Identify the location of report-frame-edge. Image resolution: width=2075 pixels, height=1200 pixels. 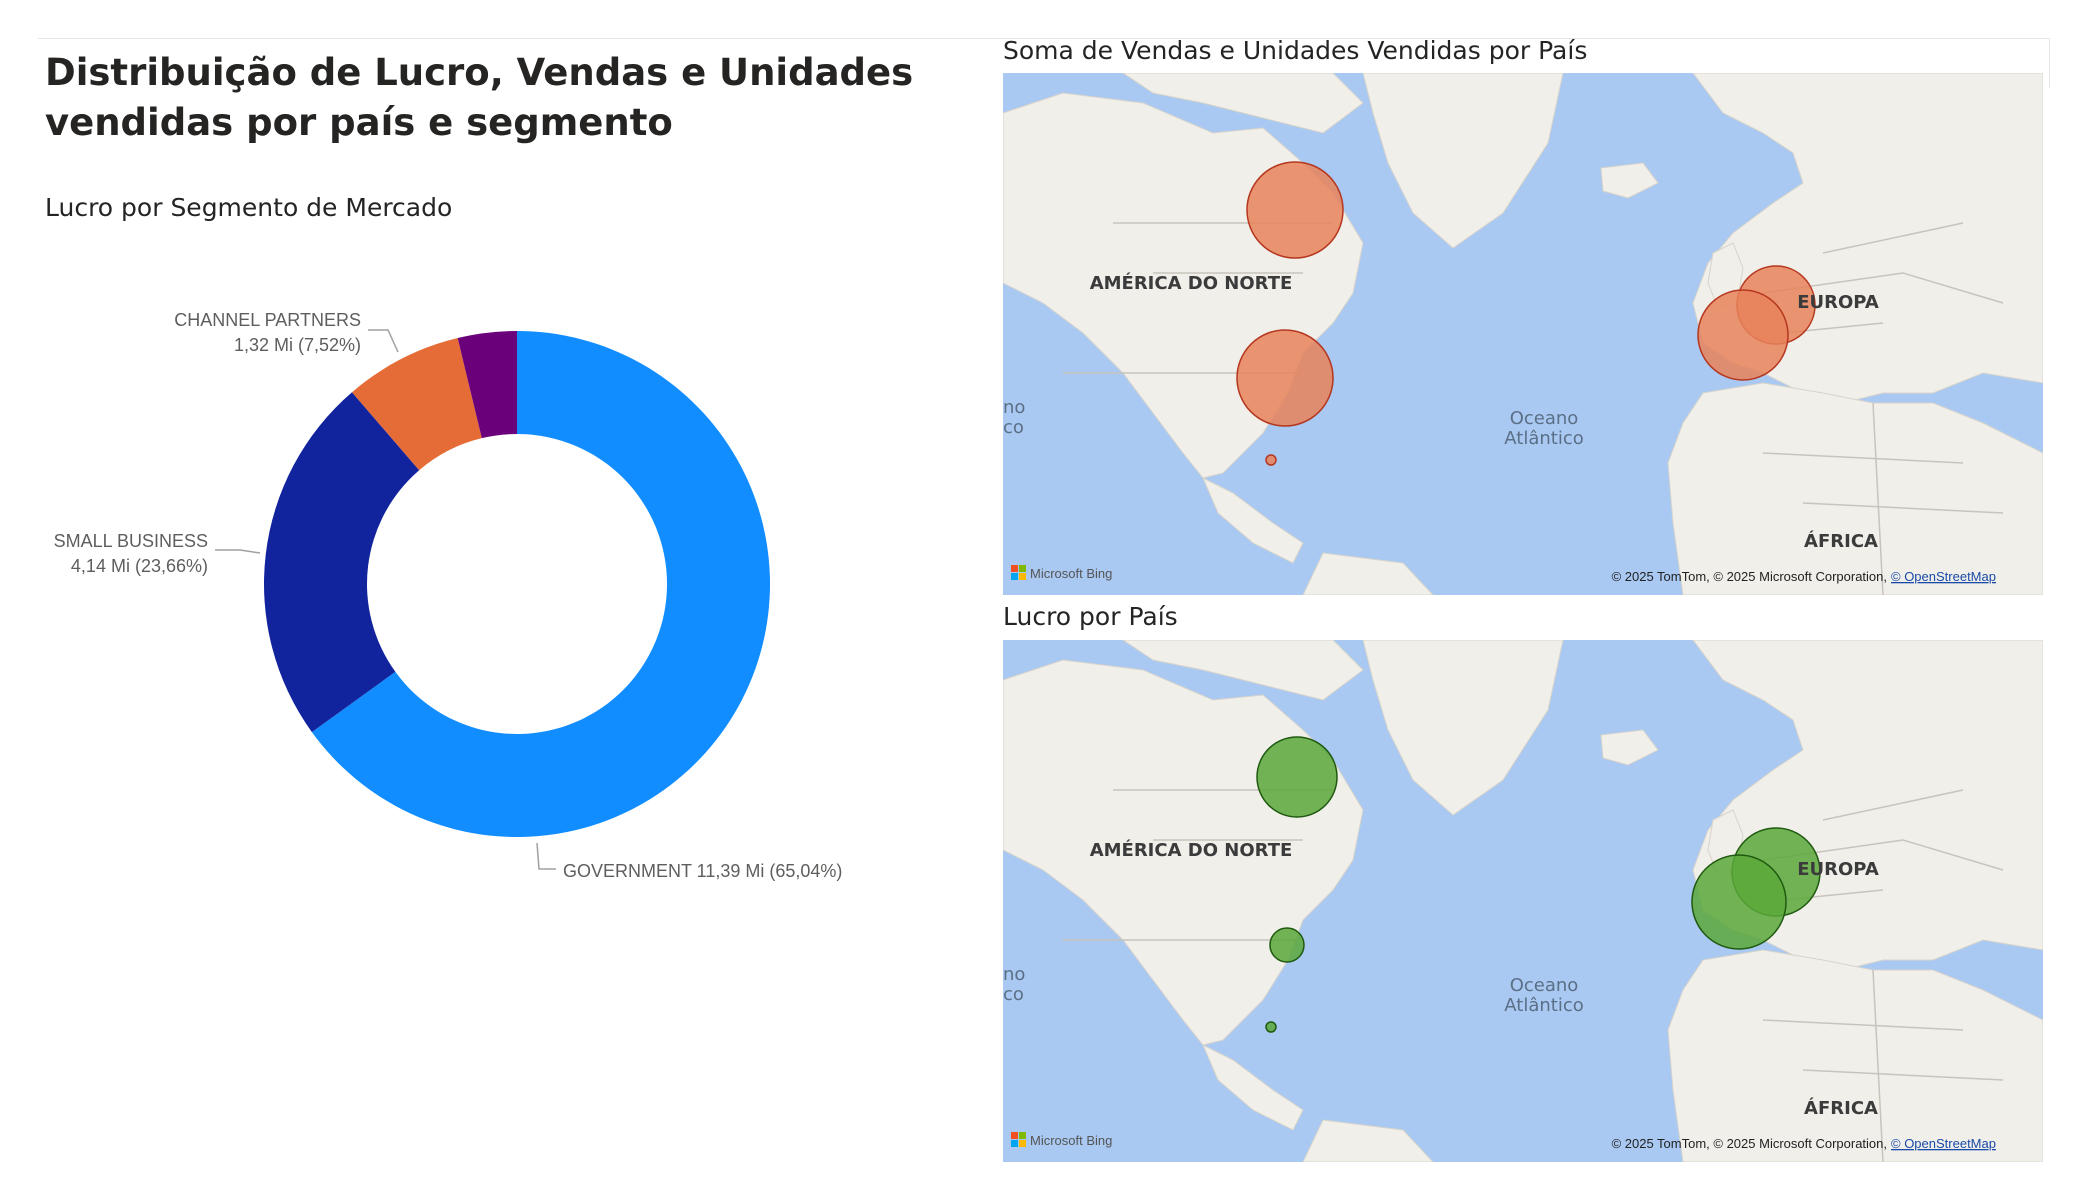
(2049, 63).